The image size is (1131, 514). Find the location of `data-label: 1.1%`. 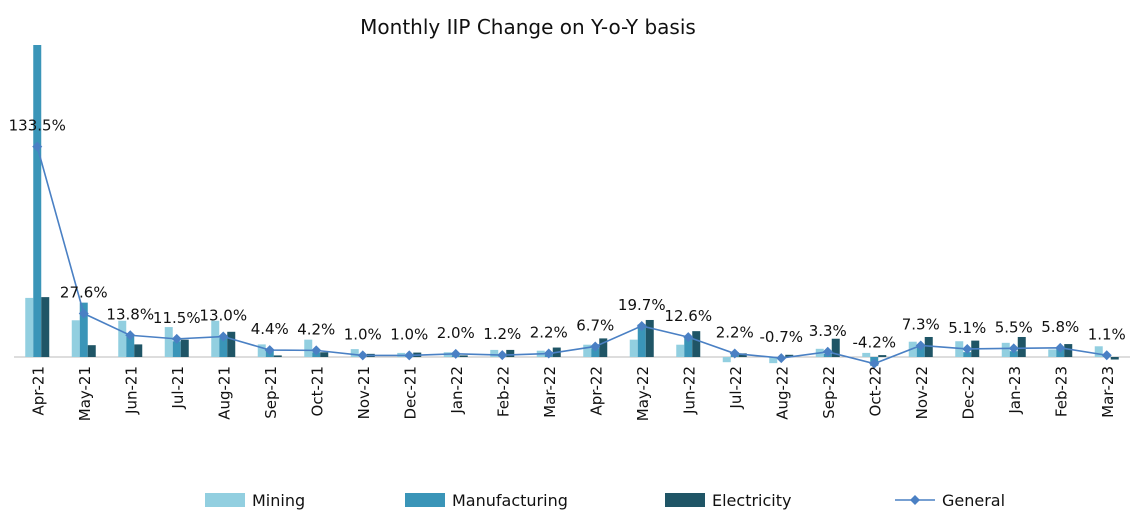

data-label: 1.1% is located at coordinates (1107, 334).